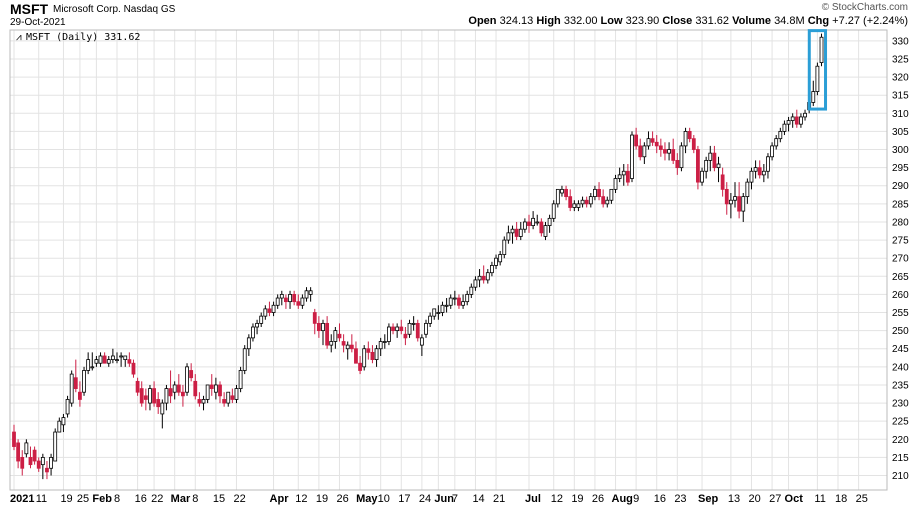 Image resolution: width=914 pixels, height=508 pixels. What do you see at coordinates (708, 499) in the screenshot?
I see `x-tick-label: Sep` at bounding box center [708, 499].